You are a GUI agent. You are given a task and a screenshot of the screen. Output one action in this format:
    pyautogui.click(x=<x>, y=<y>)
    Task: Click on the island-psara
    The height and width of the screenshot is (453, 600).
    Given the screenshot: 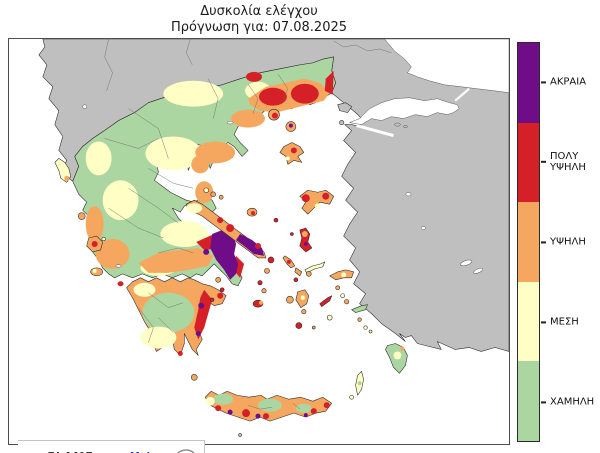 What is the action you would take?
    pyautogui.click(x=292, y=234)
    